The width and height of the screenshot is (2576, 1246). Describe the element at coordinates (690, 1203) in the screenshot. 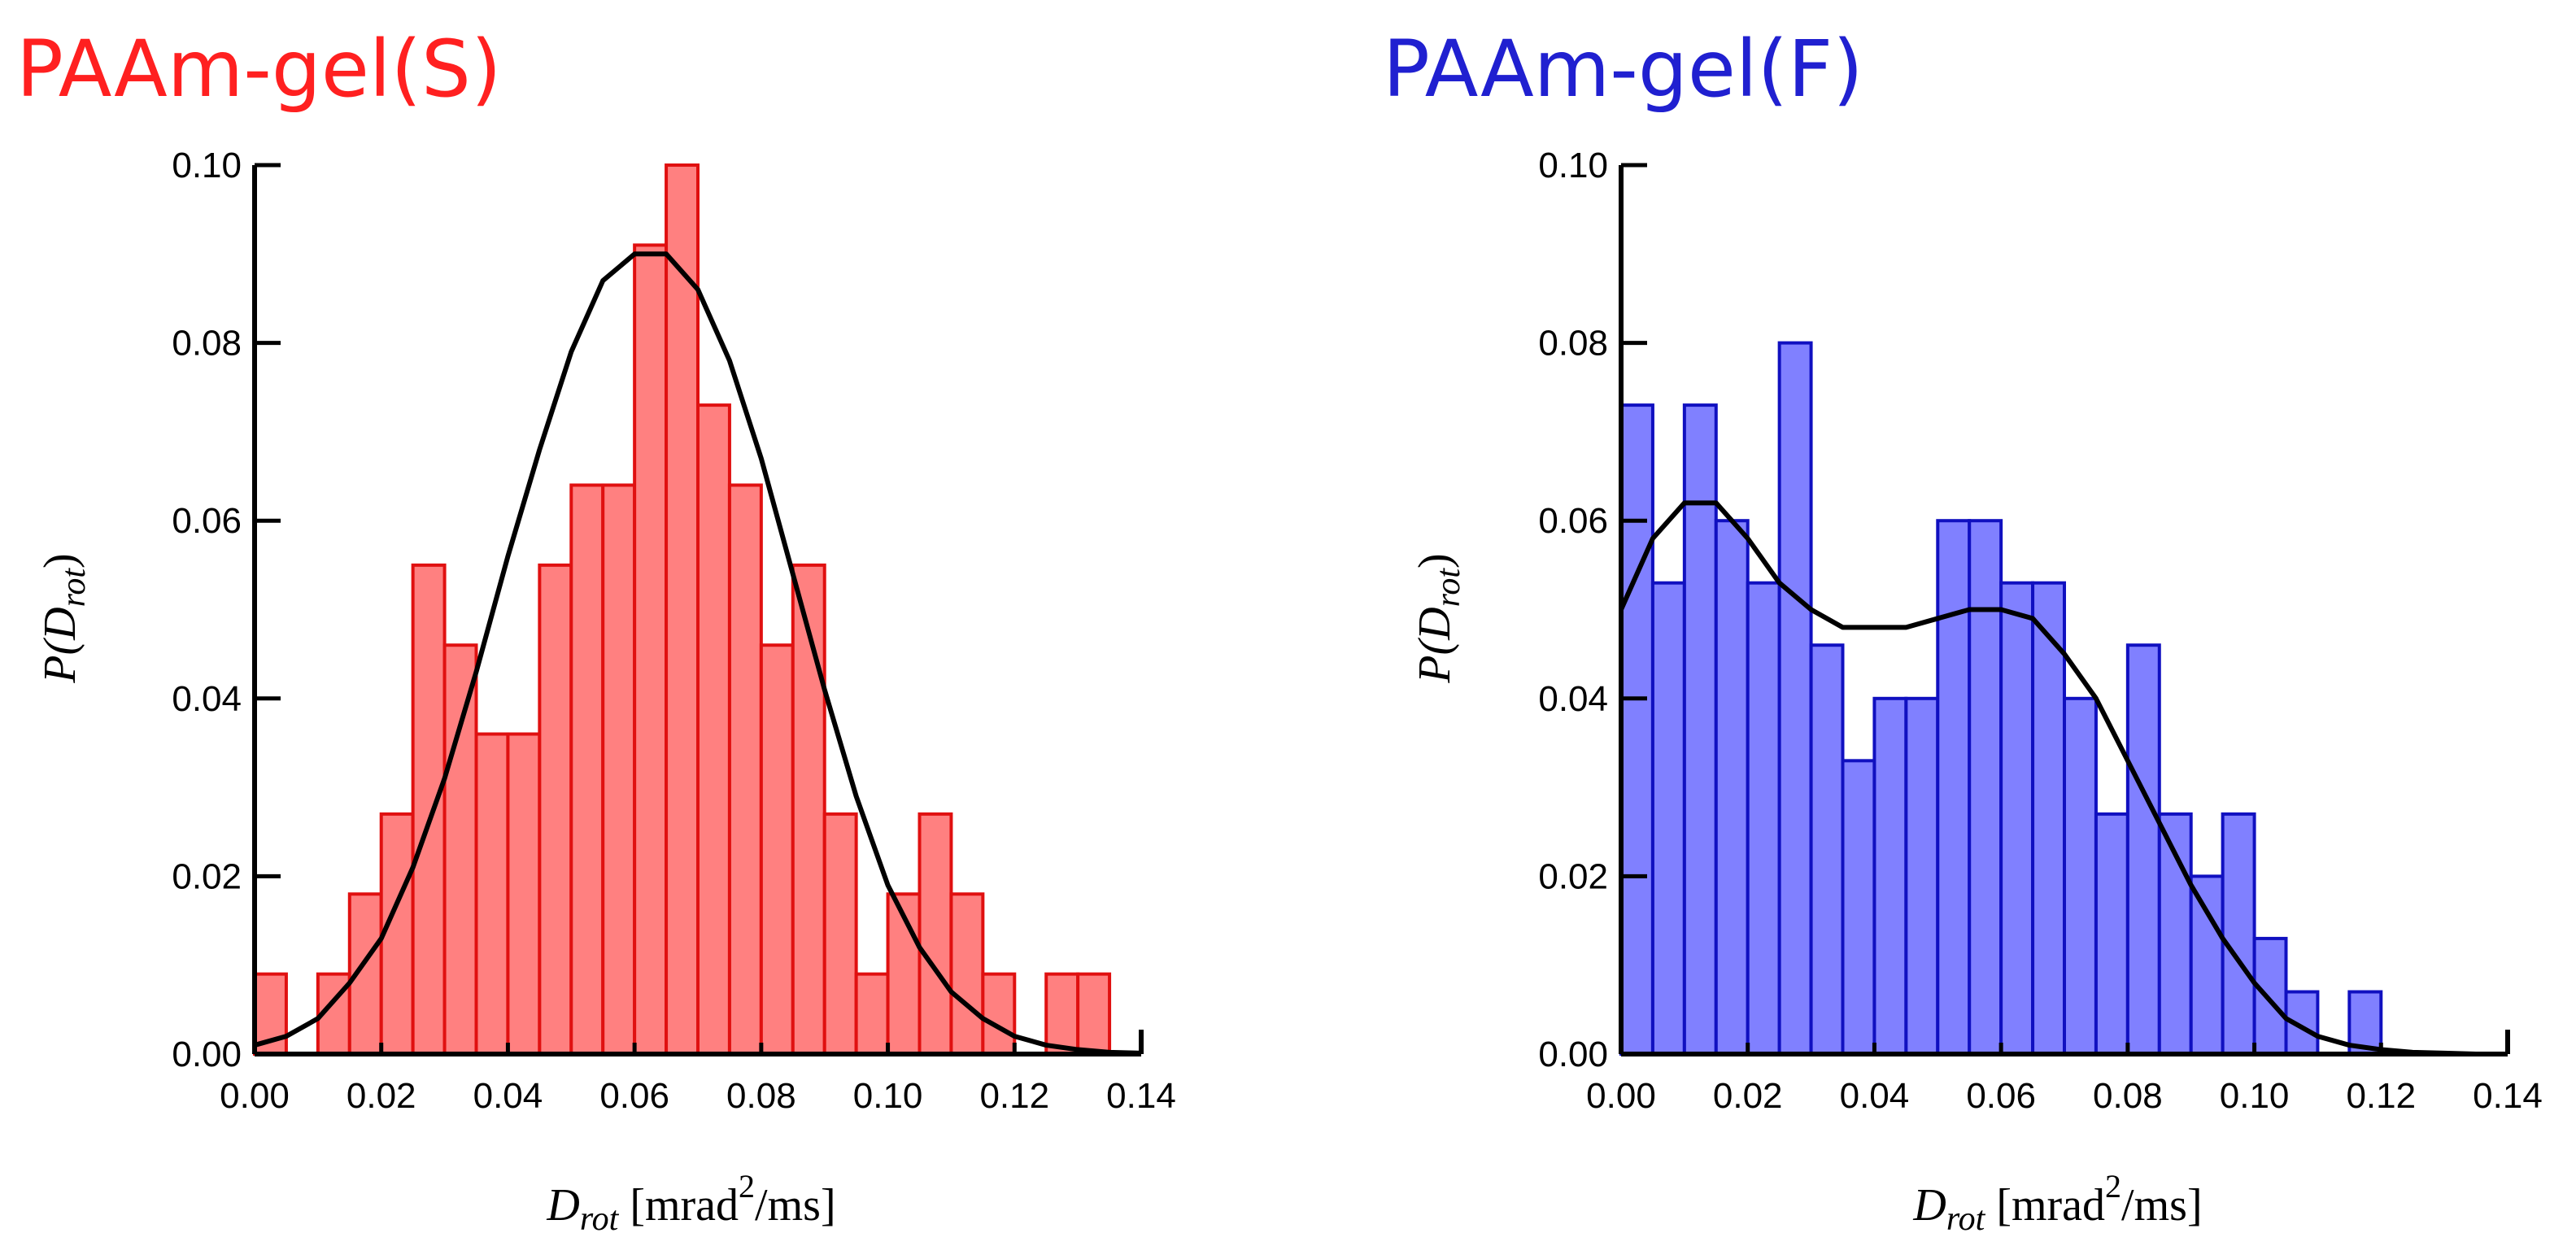

I see `x-axis-label-s: Drot [mrad2/ms]` at that location.